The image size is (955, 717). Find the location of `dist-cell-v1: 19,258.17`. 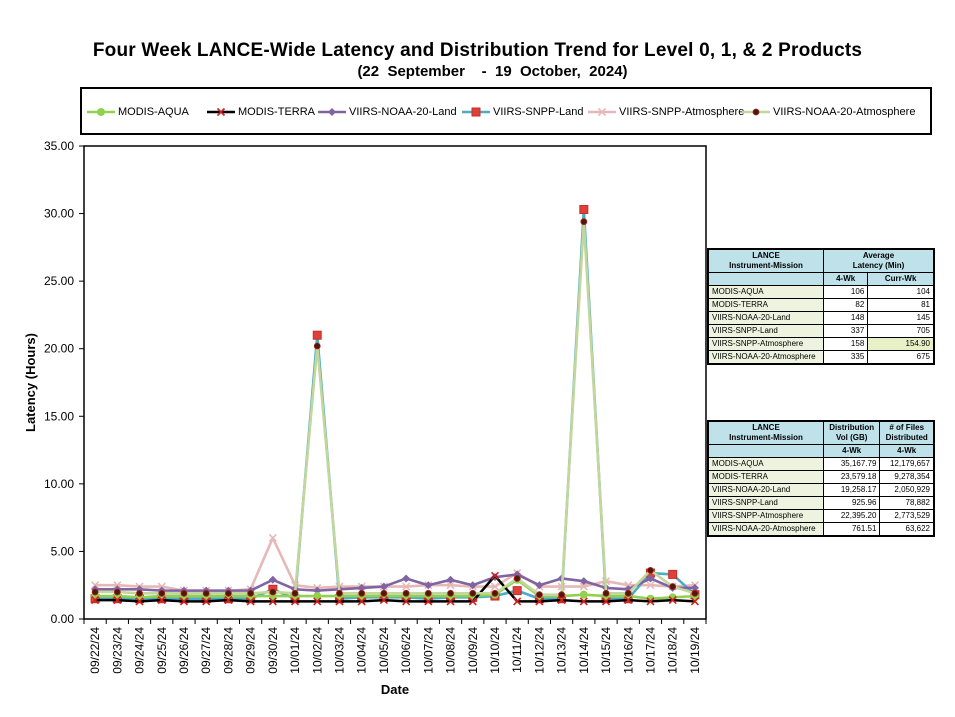

dist-cell-v1: 19,258.17 is located at coordinates (851, 490).